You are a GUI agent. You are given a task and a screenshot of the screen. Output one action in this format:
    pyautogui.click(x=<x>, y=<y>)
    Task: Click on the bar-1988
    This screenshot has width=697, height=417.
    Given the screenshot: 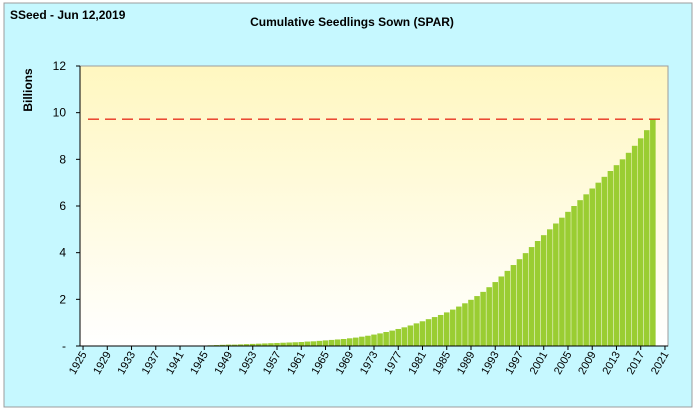 What is the action you would take?
    pyautogui.click(x=465, y=324)
    